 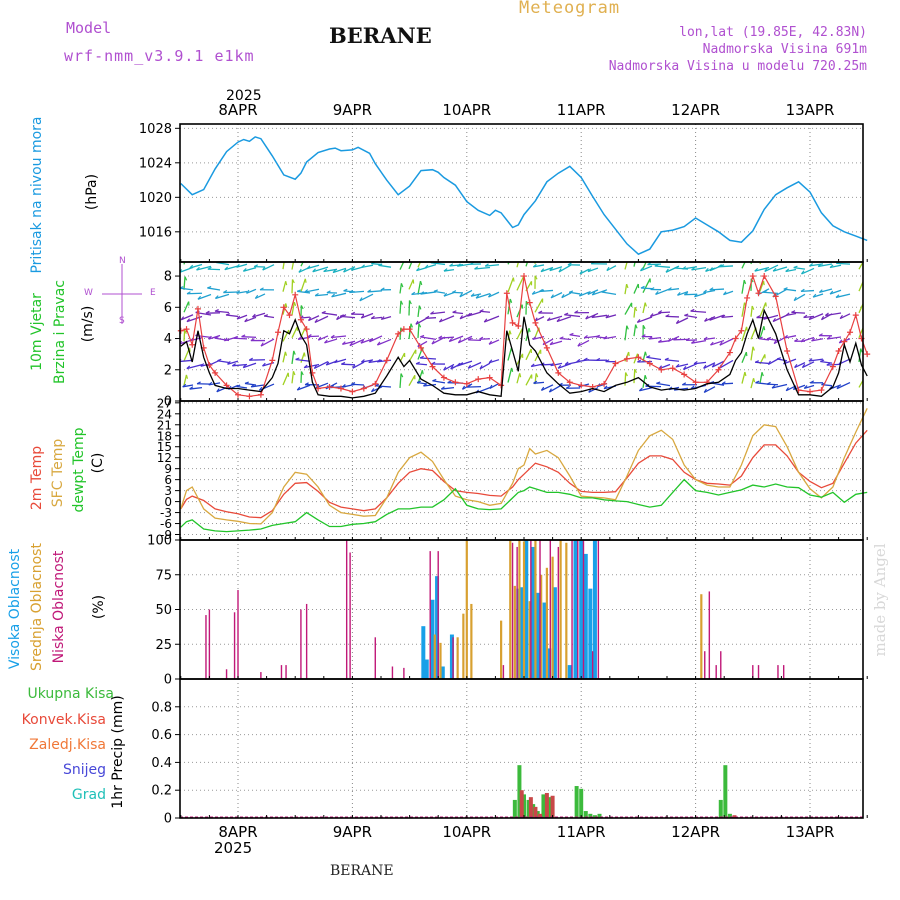 What do you see at coordinates (237, 832) in the screenshot?
I see `date-label-bottom: 8APR` at bounding box center [237, 832].